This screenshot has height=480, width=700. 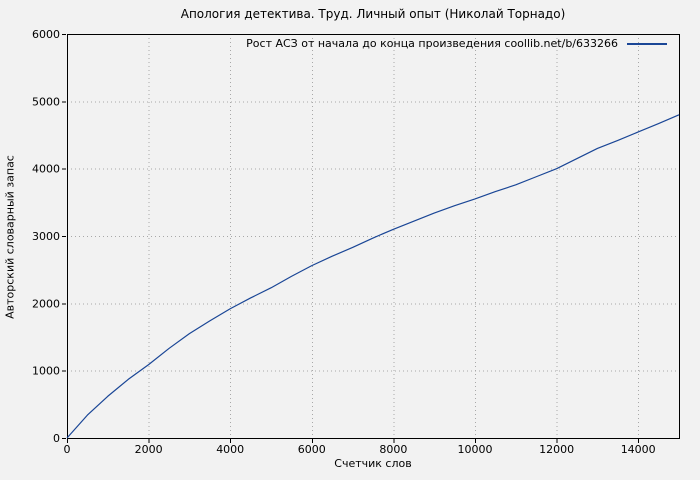 I want to click on x-tick-label: 8000, so click(x=393, y=449).